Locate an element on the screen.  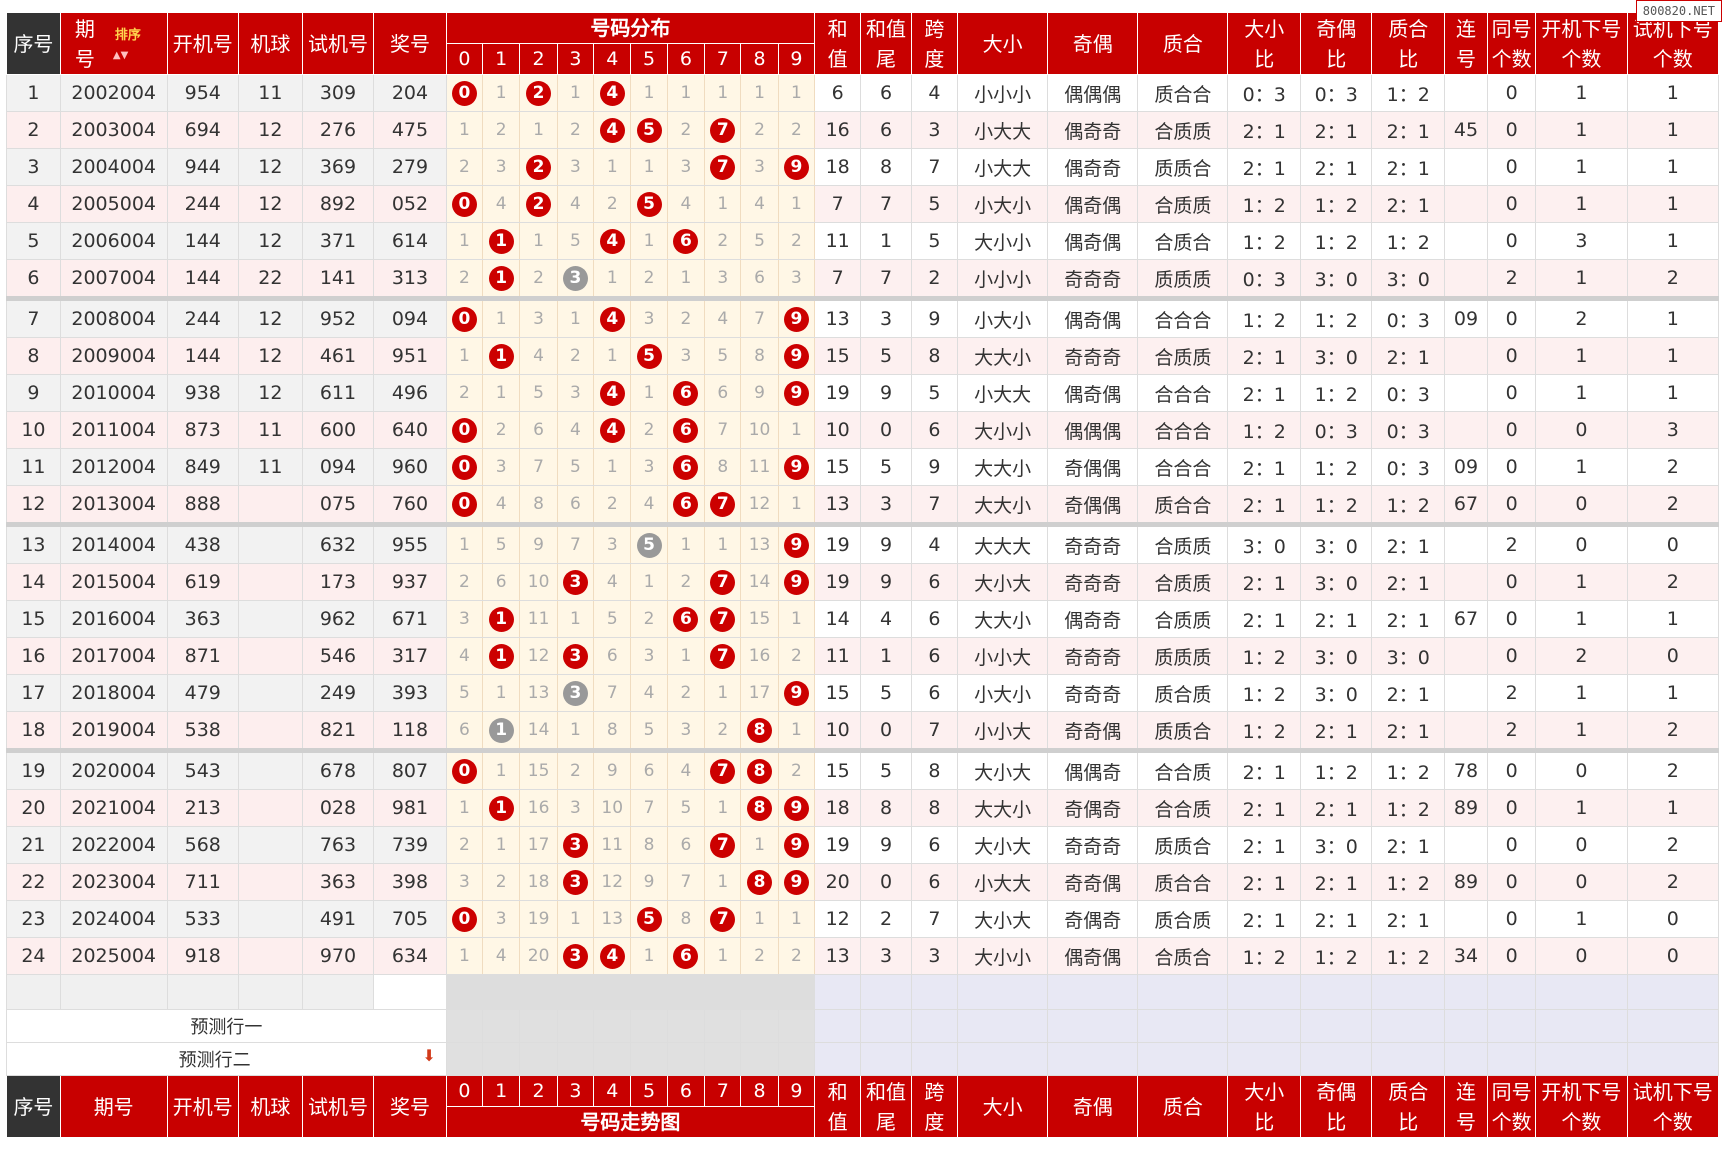
hit-ball: 5 is located at coordinates (649, 204).